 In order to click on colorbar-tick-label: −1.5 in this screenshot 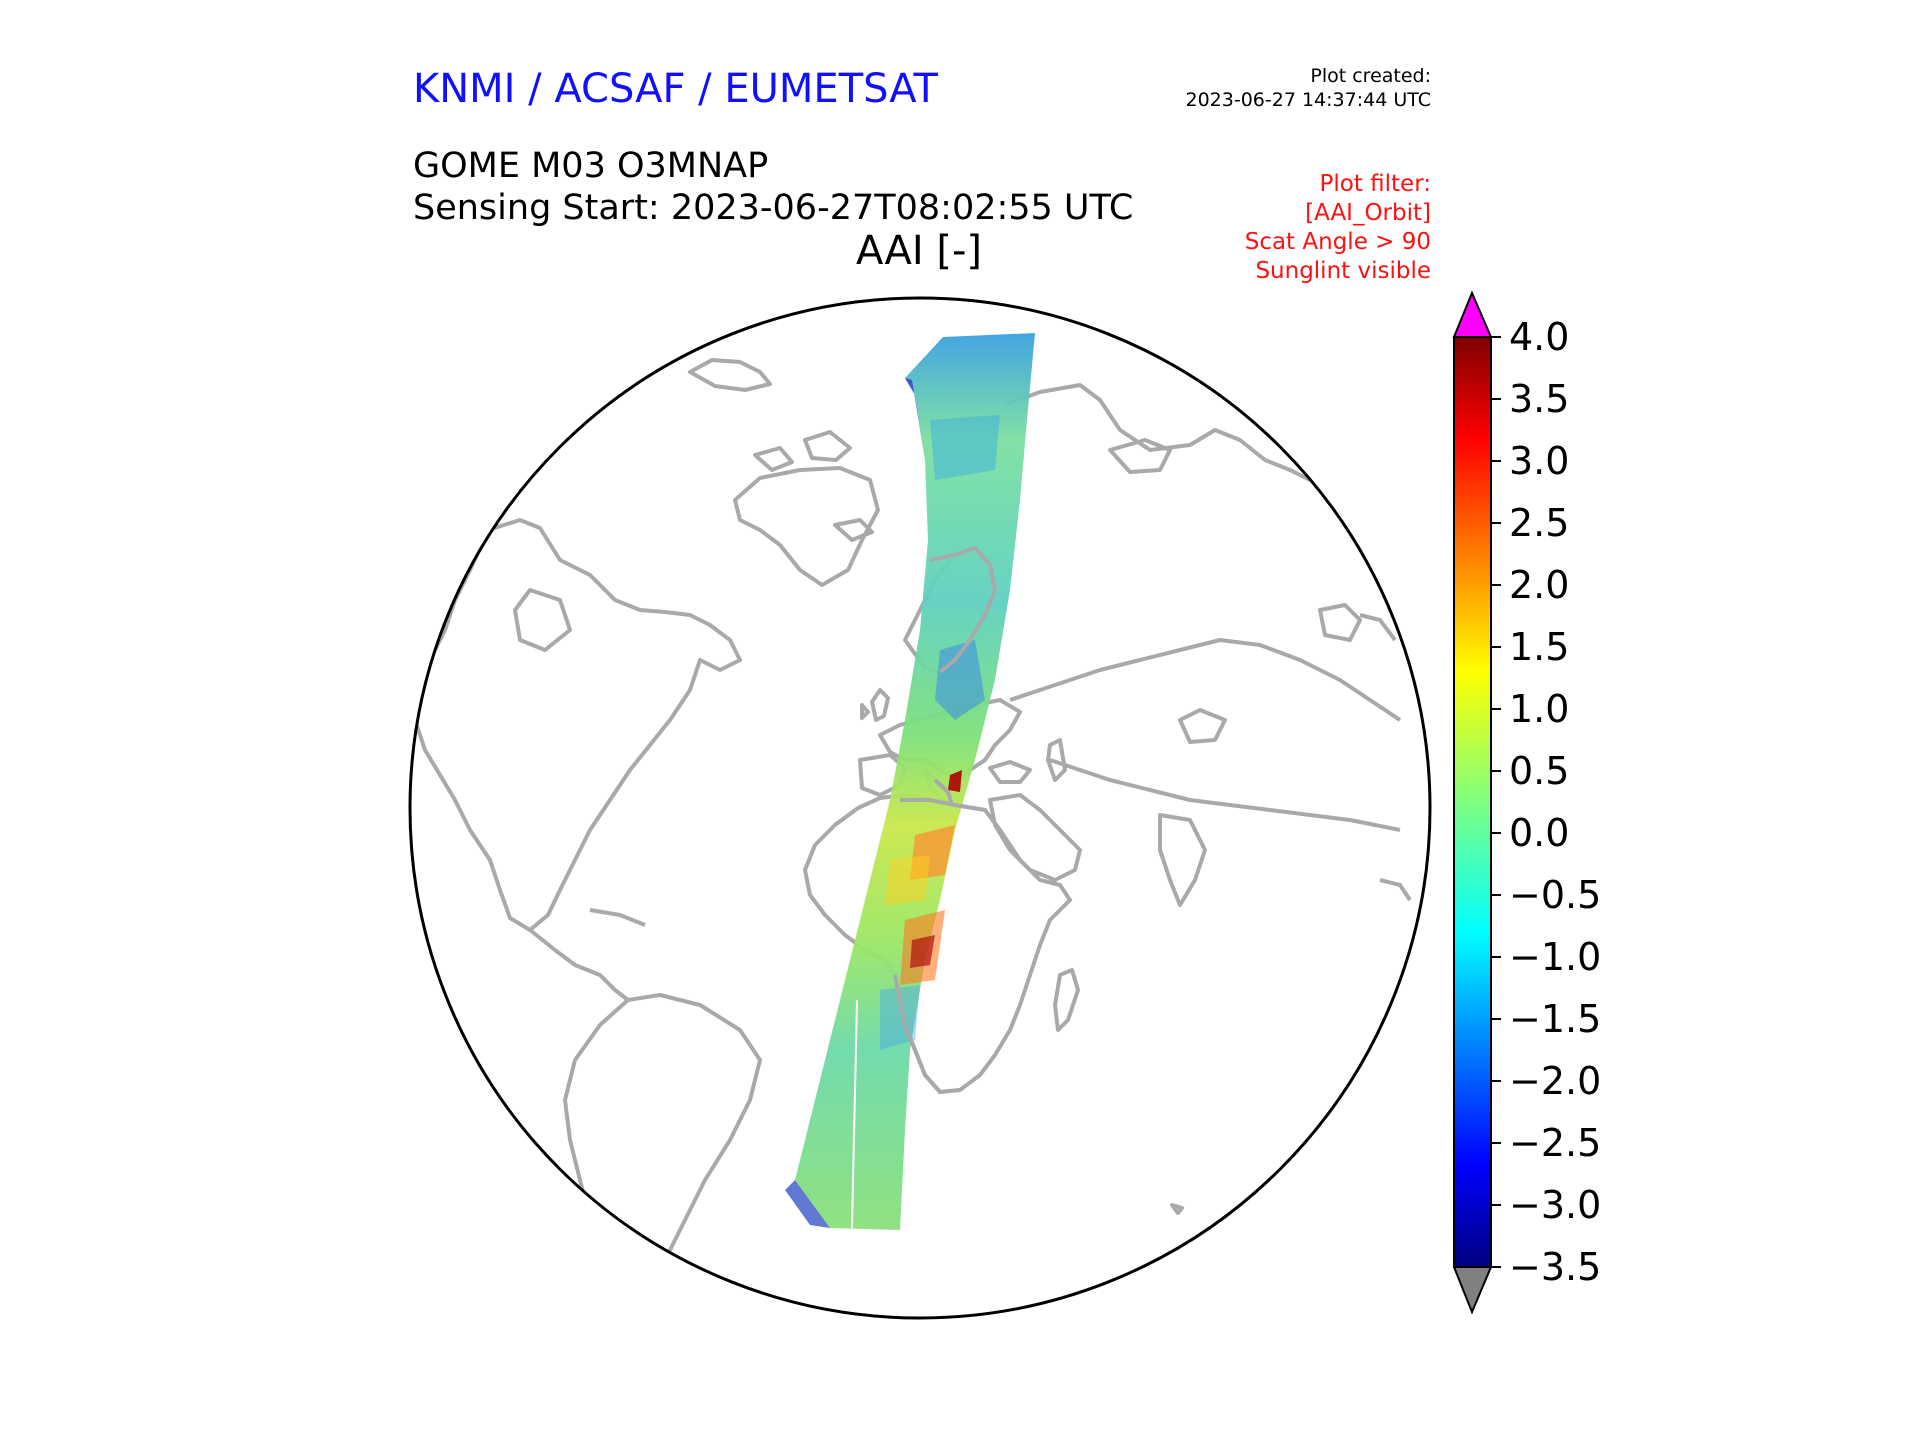, I will do `click(1555, 1019)`.